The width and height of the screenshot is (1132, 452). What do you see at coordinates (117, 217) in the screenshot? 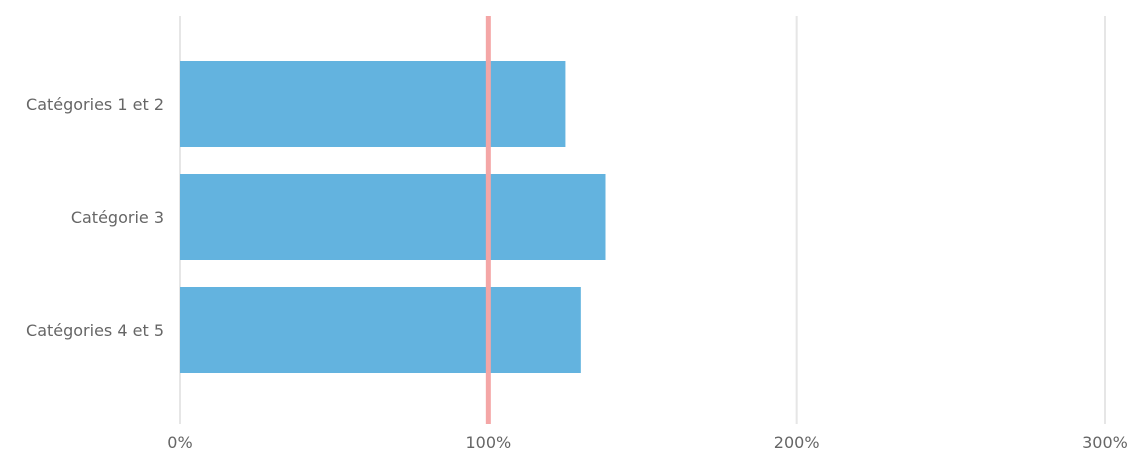
I see `category-label-1: Catégorie 3` at bounding box center [117, 217].